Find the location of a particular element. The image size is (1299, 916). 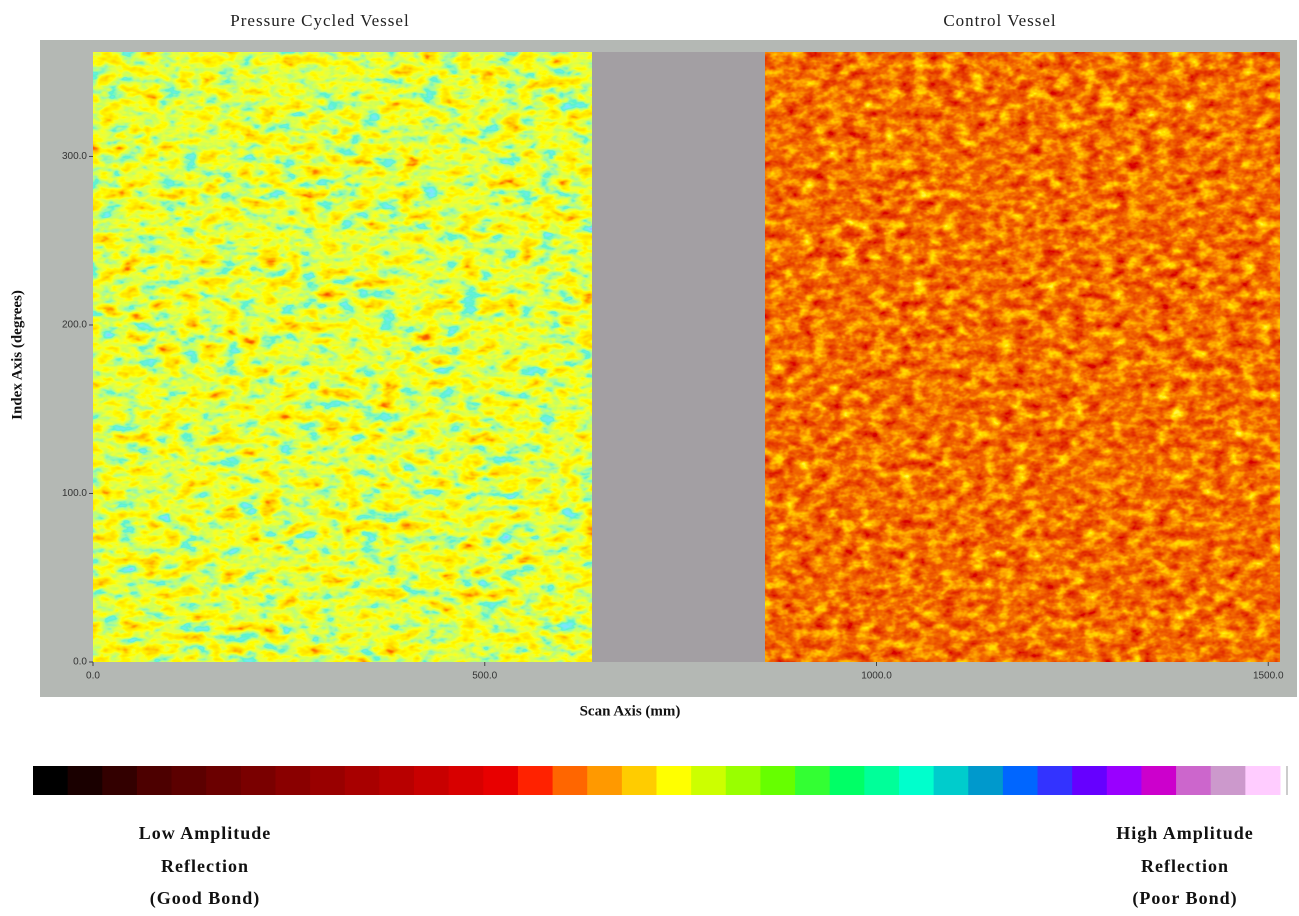

colorbar-label: Low Amplitude is located at coordinates (205, 833).